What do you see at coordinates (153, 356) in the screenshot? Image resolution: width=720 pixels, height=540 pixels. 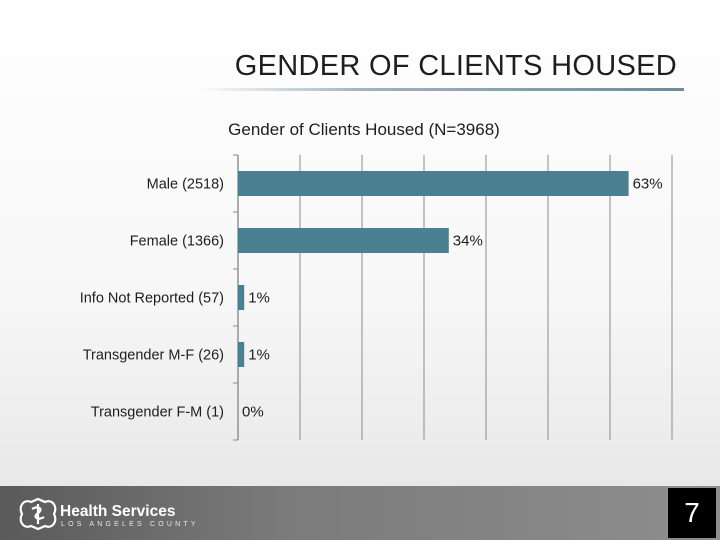 I see `category-label-3: Transgender M-F (26)` at bounding box center [153, 356].